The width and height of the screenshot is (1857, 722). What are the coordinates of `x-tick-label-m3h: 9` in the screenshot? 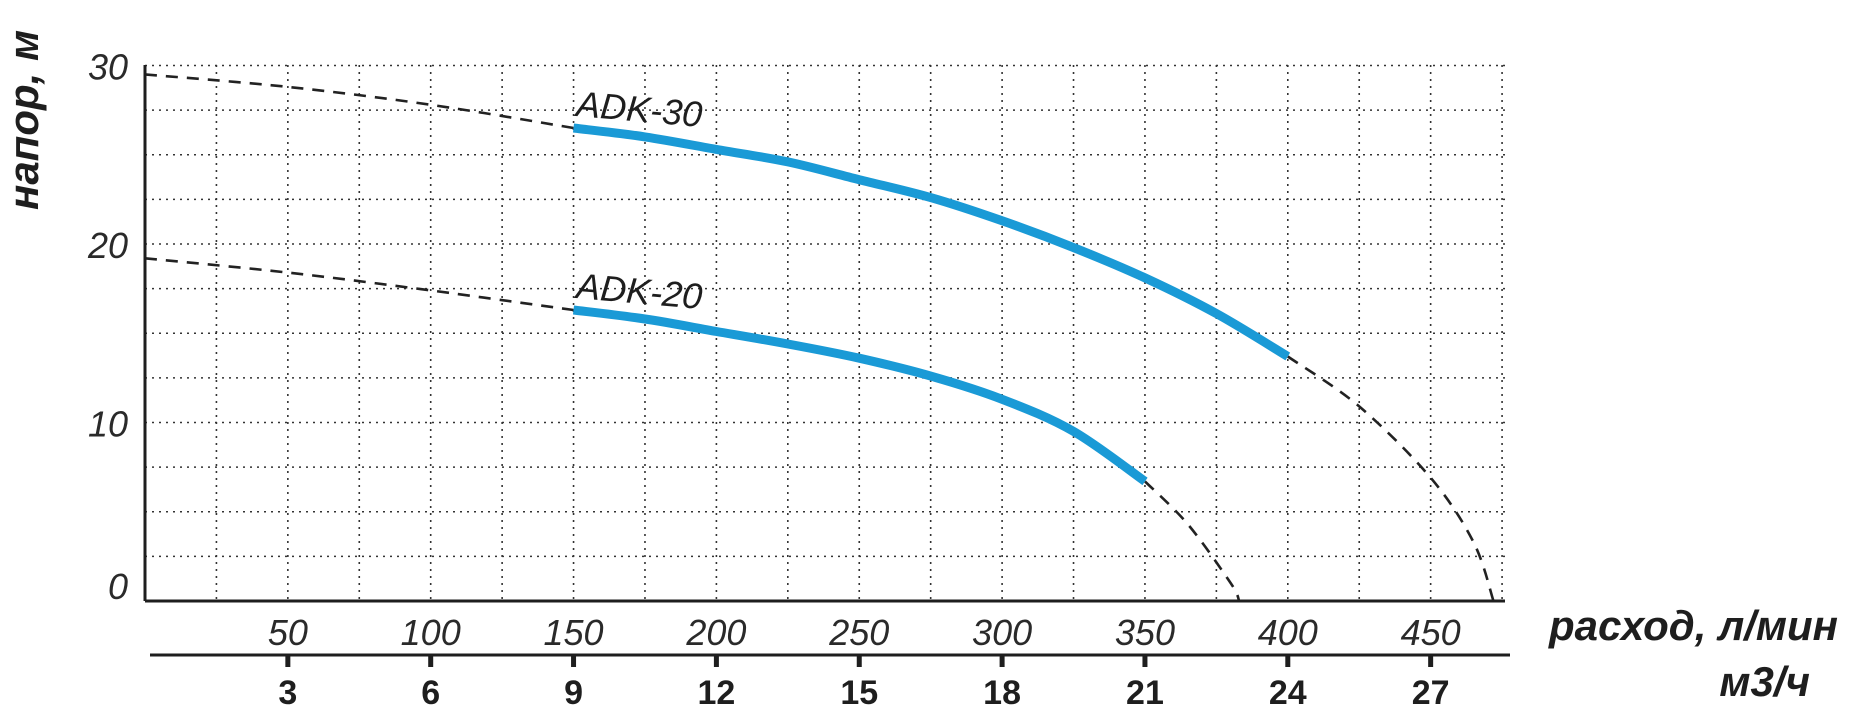 It's located at (573, 693).